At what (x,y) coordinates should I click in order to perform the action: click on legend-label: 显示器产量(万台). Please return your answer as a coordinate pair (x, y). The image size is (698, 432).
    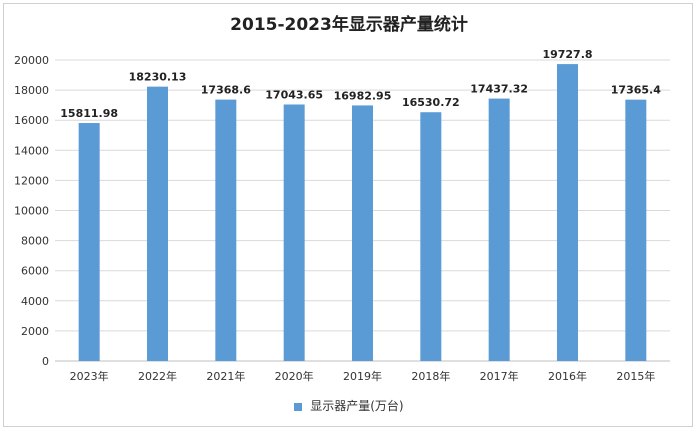
    Looking at the image, I should click on (357, 406).